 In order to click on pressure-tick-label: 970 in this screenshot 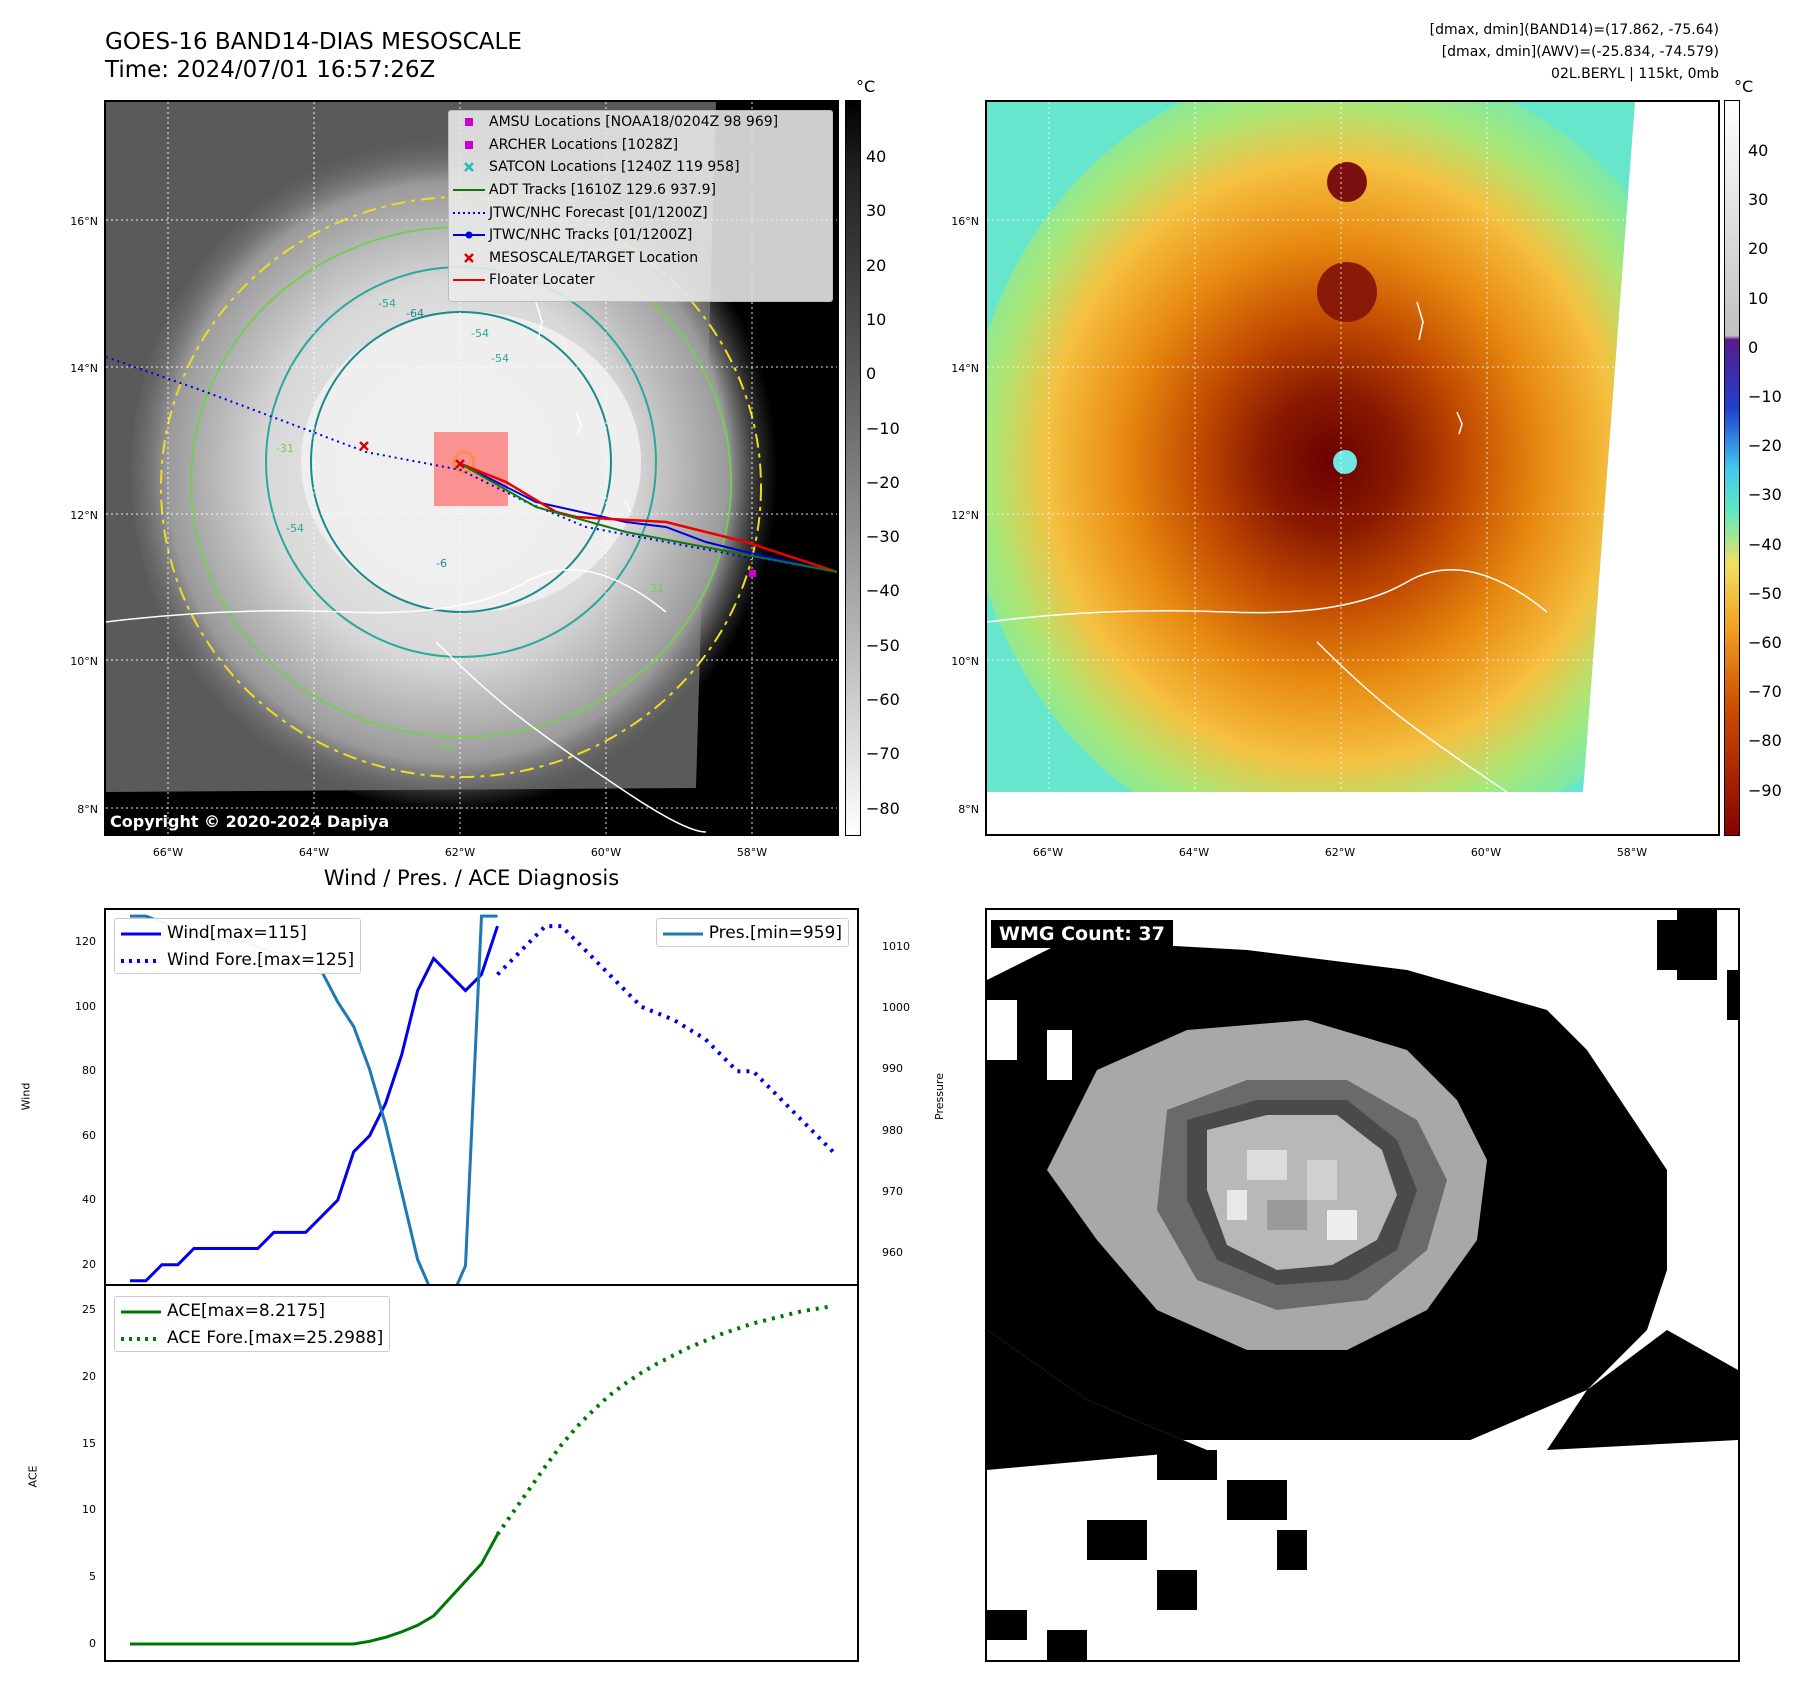, I will do `click(892, 1192)`.